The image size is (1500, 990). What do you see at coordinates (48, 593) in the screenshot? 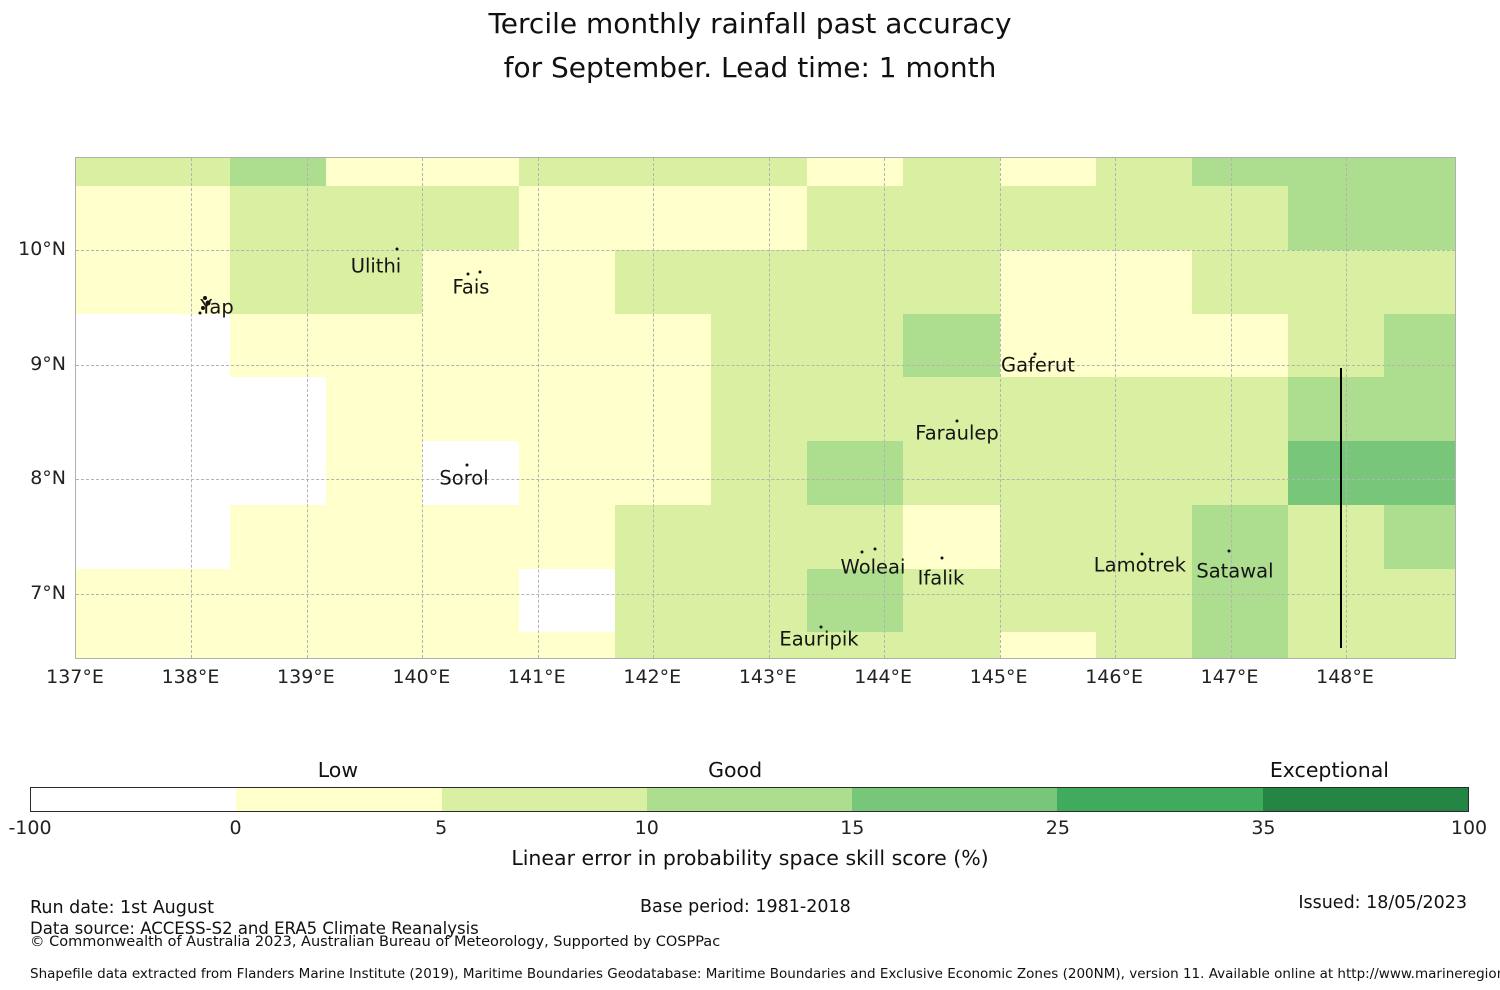
I see `y-axis-tick-label: 7°N` at bounding box center [48, 593].